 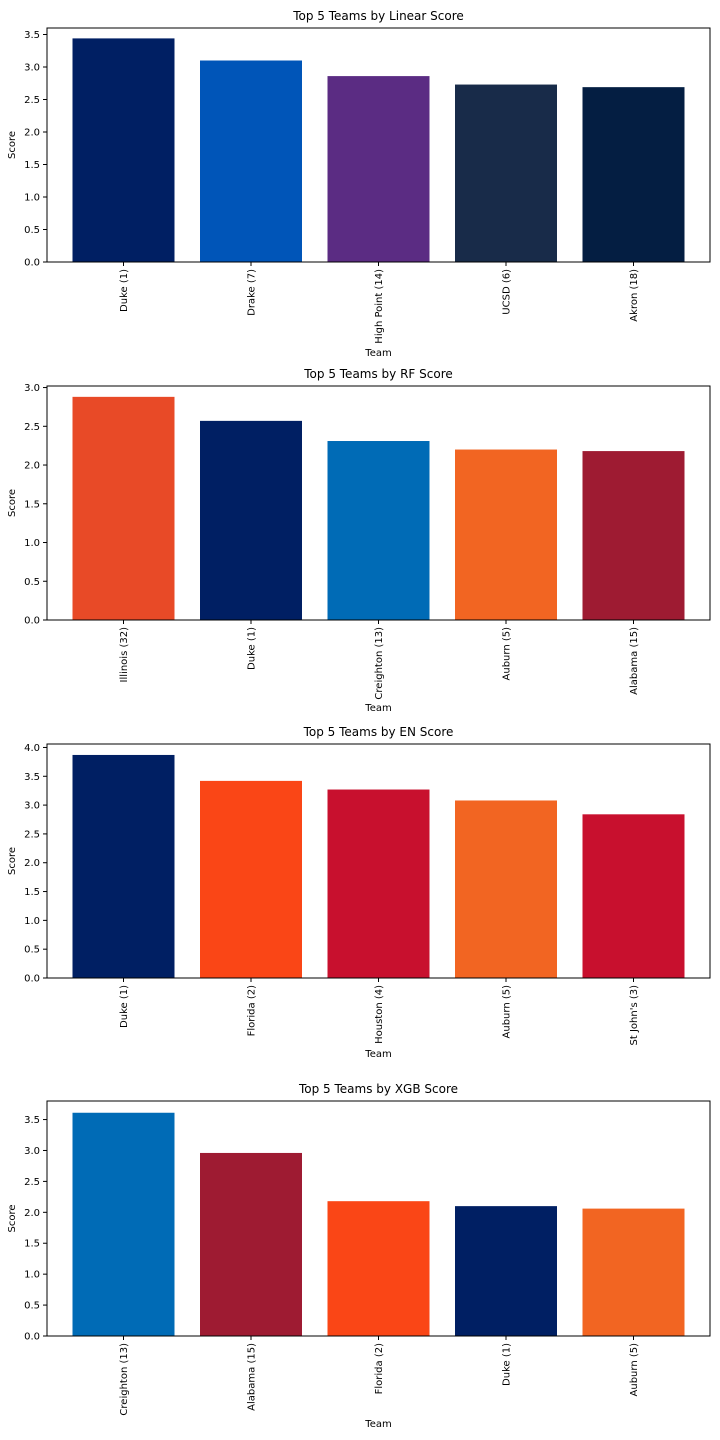 What do you see at coordinates (507, 292) in the screenshot?
I see `x-tick-label: UCSD (6)` at bounding box center [507, 292].